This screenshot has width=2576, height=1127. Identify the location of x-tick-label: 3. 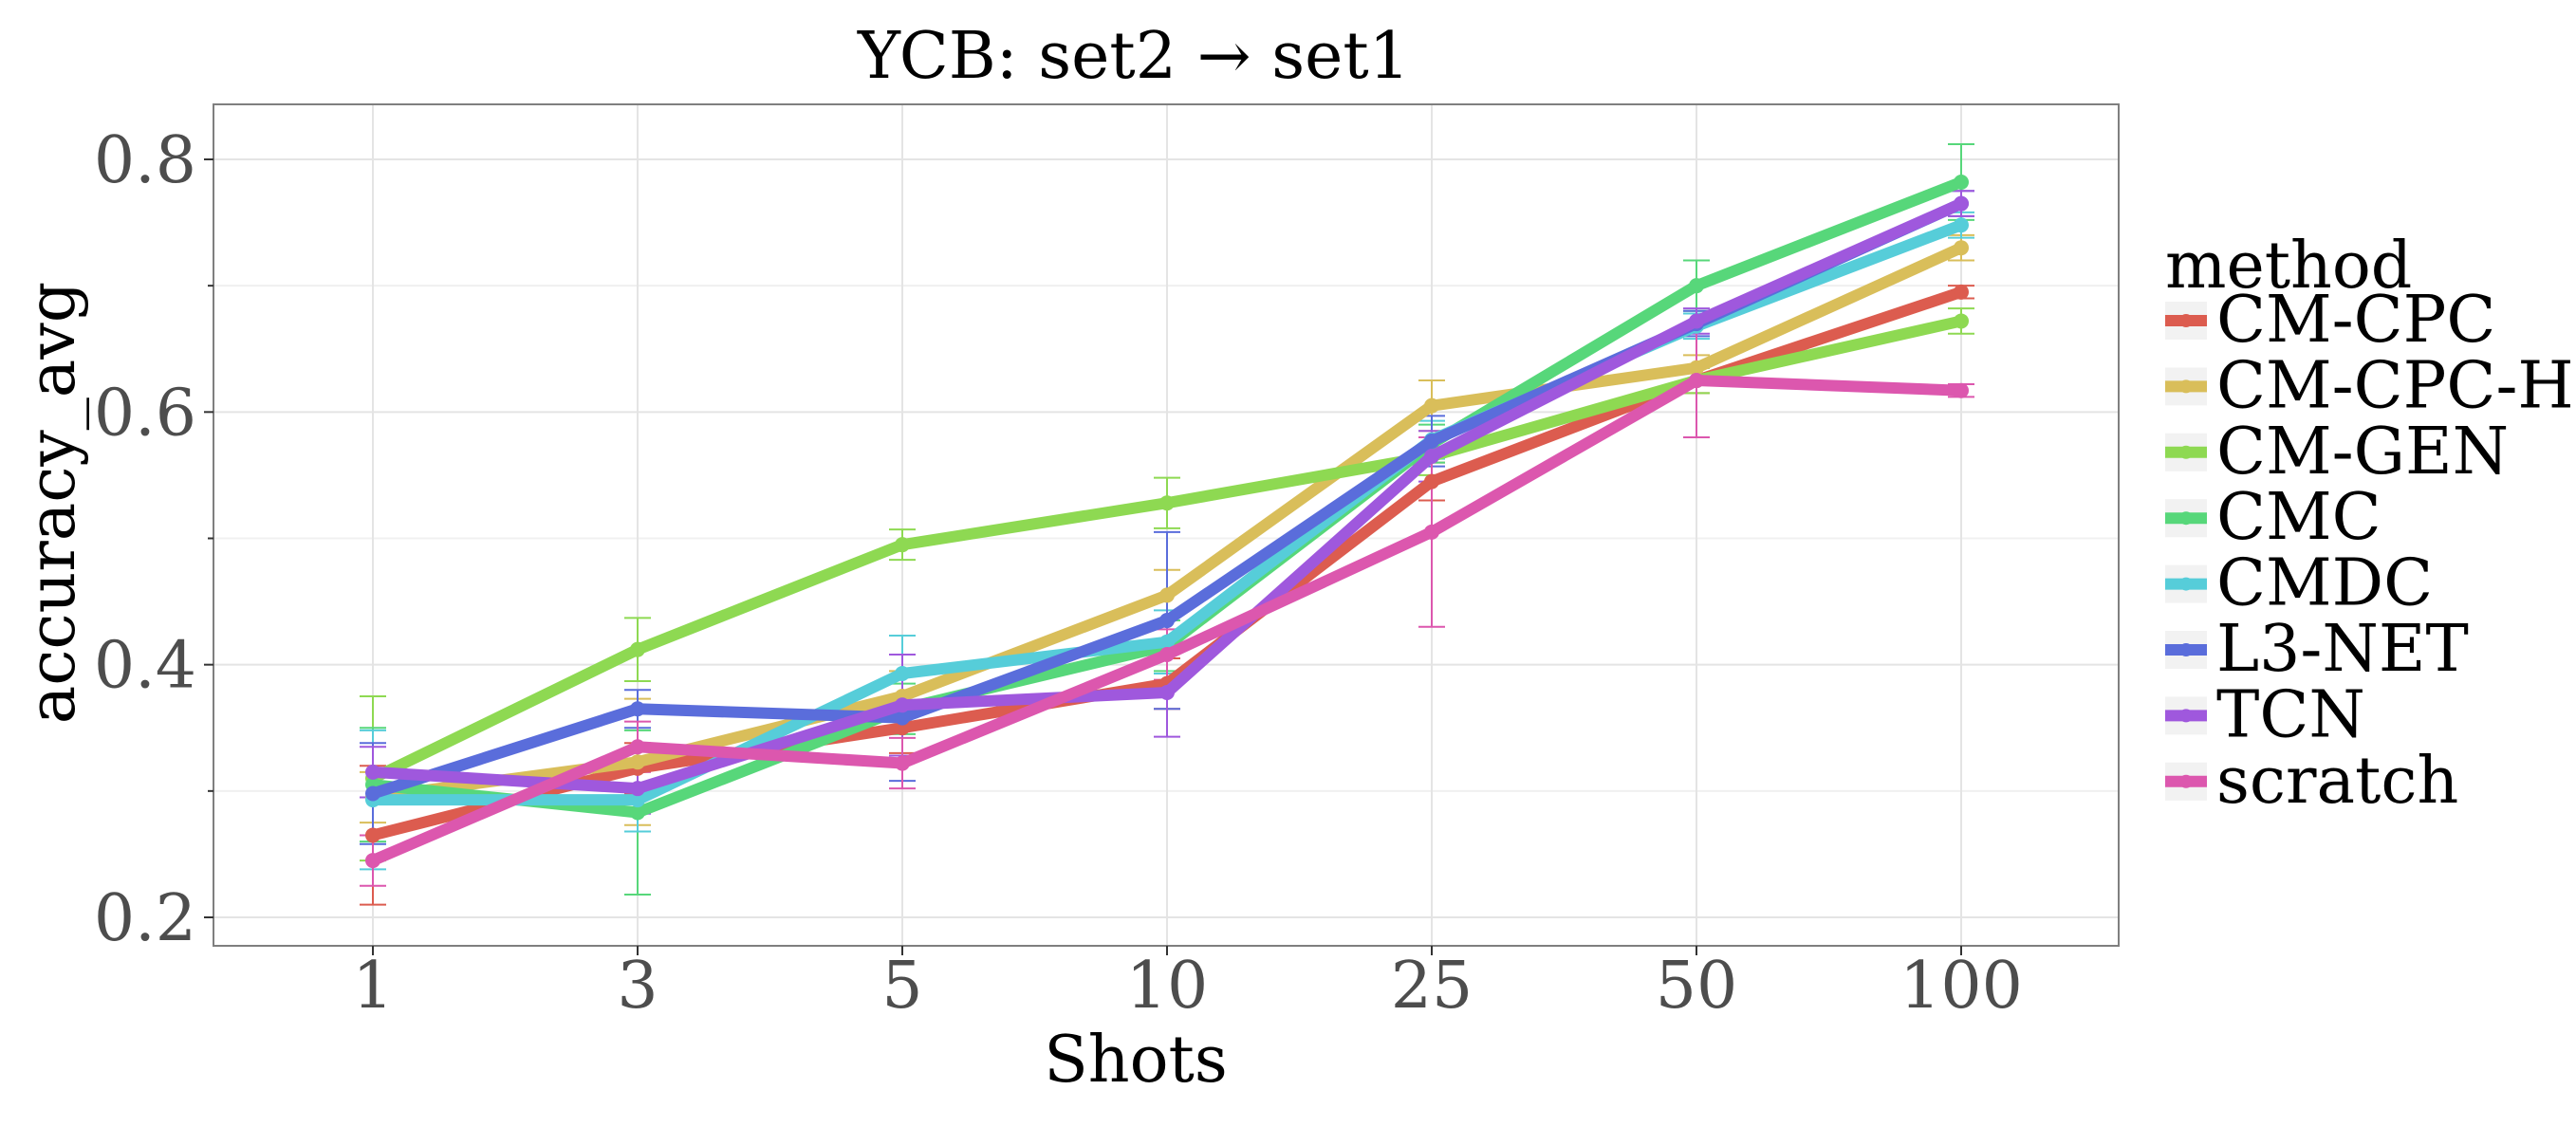
(637, 986).